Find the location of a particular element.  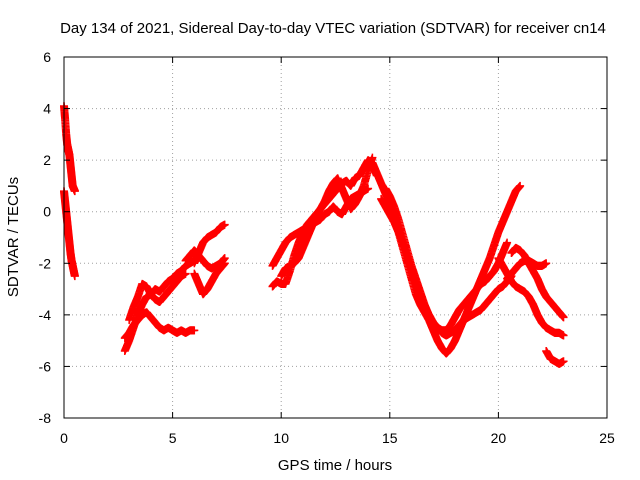

y-tick-label: 0 is located at coordinates (47, 212).